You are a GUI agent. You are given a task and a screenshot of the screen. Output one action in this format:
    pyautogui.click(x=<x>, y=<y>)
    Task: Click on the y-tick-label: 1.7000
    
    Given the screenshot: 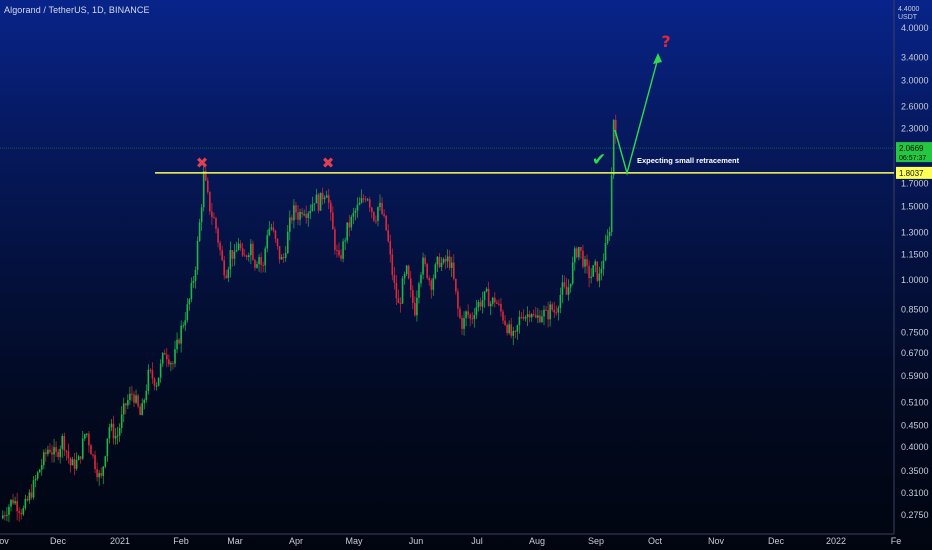 What is the action you would take?
    pyautogui.click(x=915, y=184)
    